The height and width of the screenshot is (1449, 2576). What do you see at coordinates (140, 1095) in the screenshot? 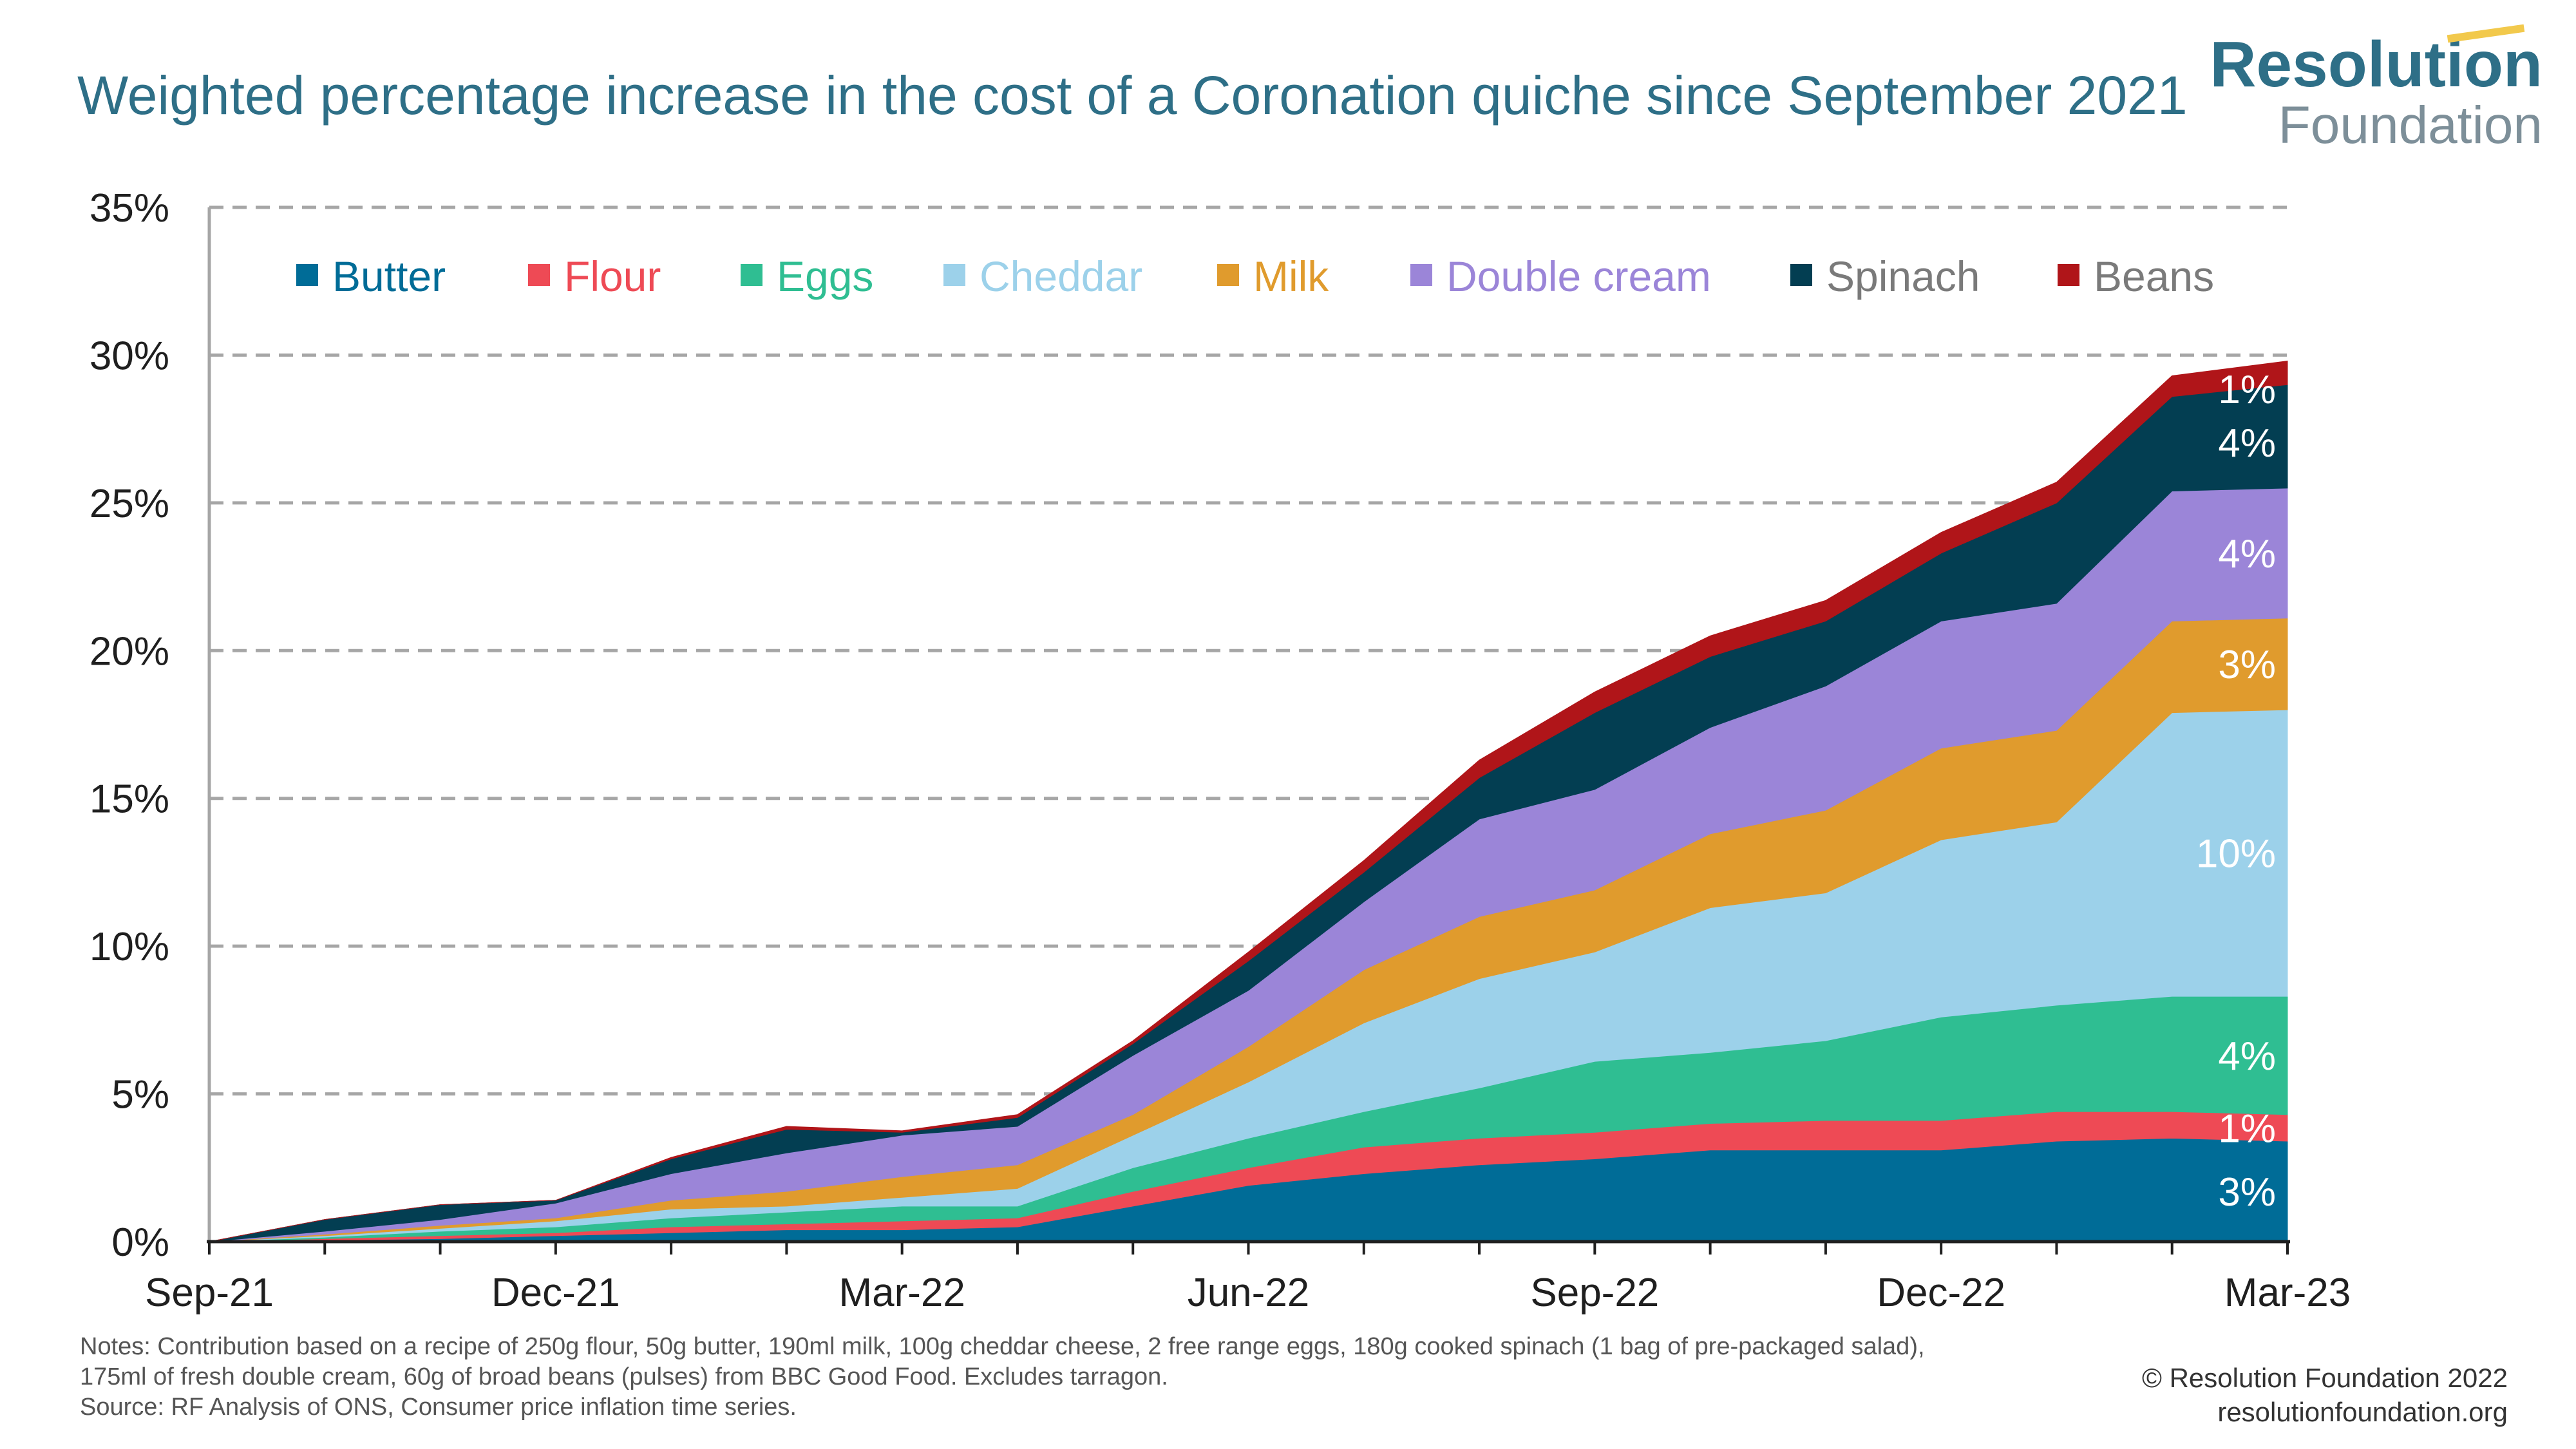
I see `y-tick-label: 5%` at bounding box center [140, 1095].